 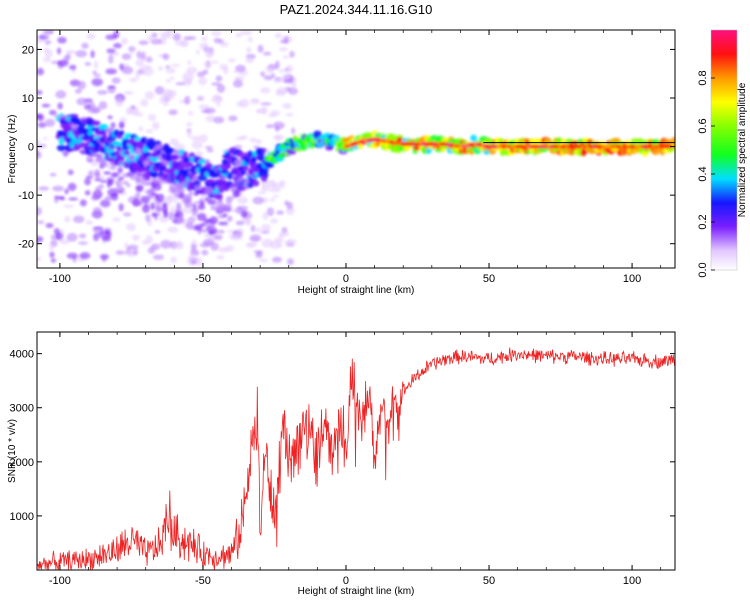 I want to click on spectrogram-x-label: Height of straight line (km), so click(x=356, y=290).